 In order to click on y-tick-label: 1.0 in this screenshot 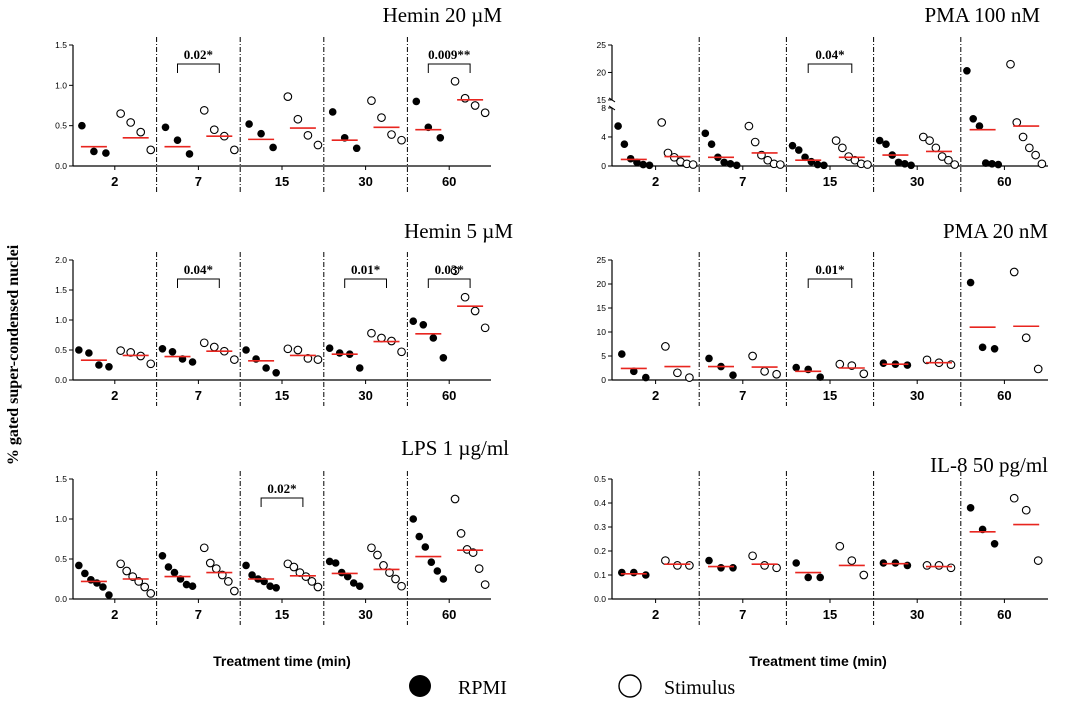, I will do `click(61, 320)`.